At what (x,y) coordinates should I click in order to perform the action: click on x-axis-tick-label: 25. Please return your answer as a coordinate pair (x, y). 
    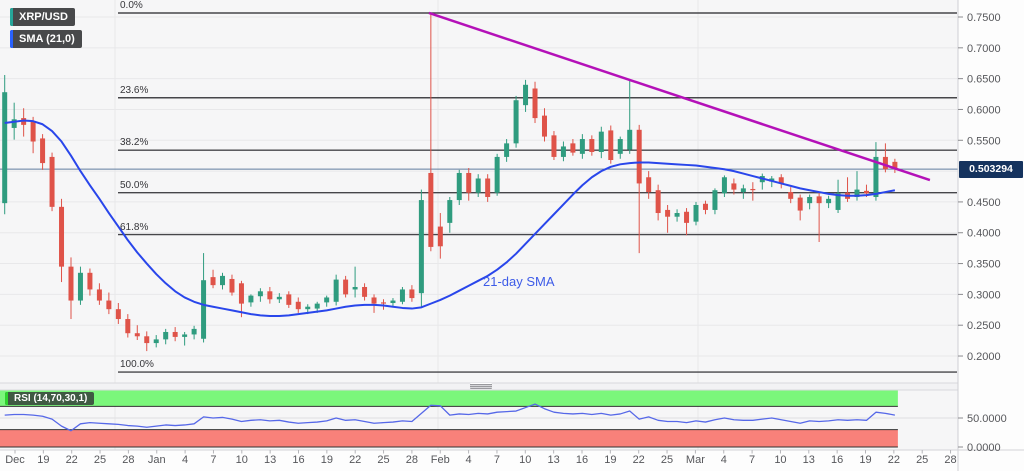
    Looking at the image, I should click on (922, 460).